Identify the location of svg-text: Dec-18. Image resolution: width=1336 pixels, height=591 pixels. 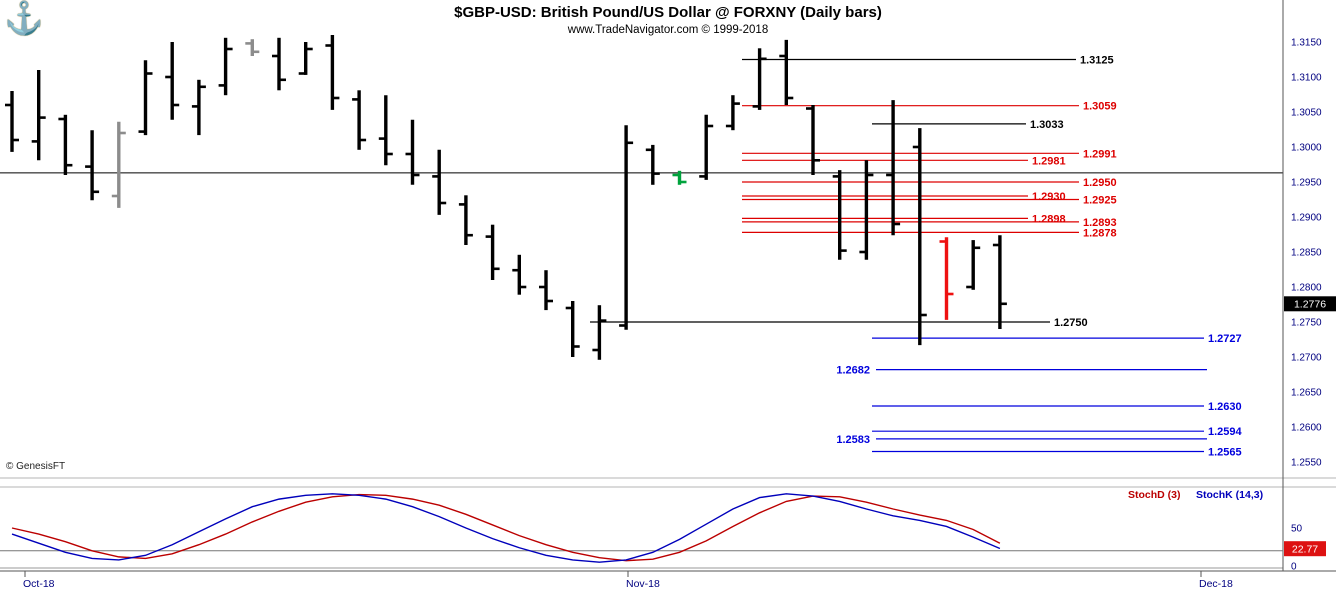
(1216, 584).